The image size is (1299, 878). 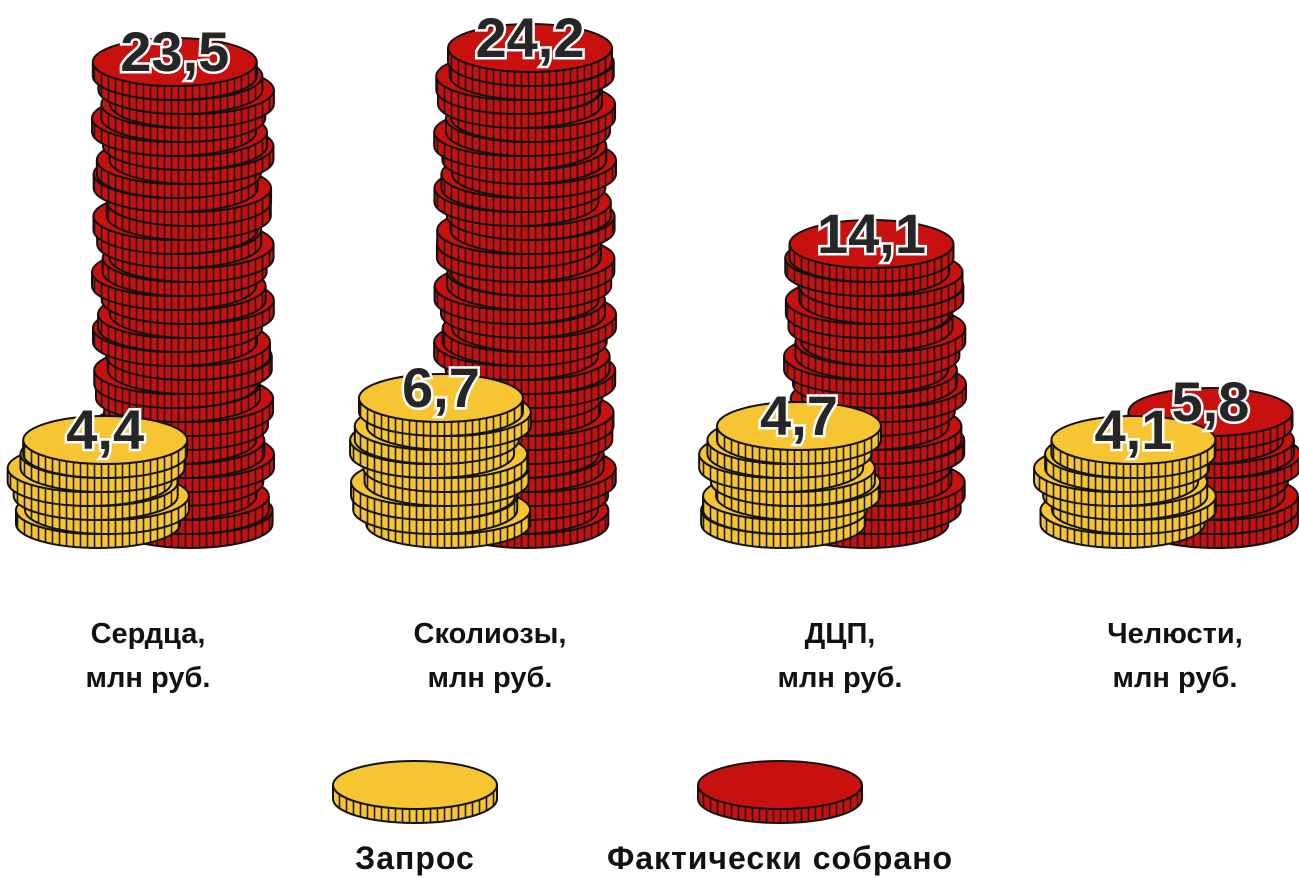 What do you see at coordinates (840, 656) in the screenshot?
I see `category-label: ДЦП, млн руб.` at bounding box center [840, 656].